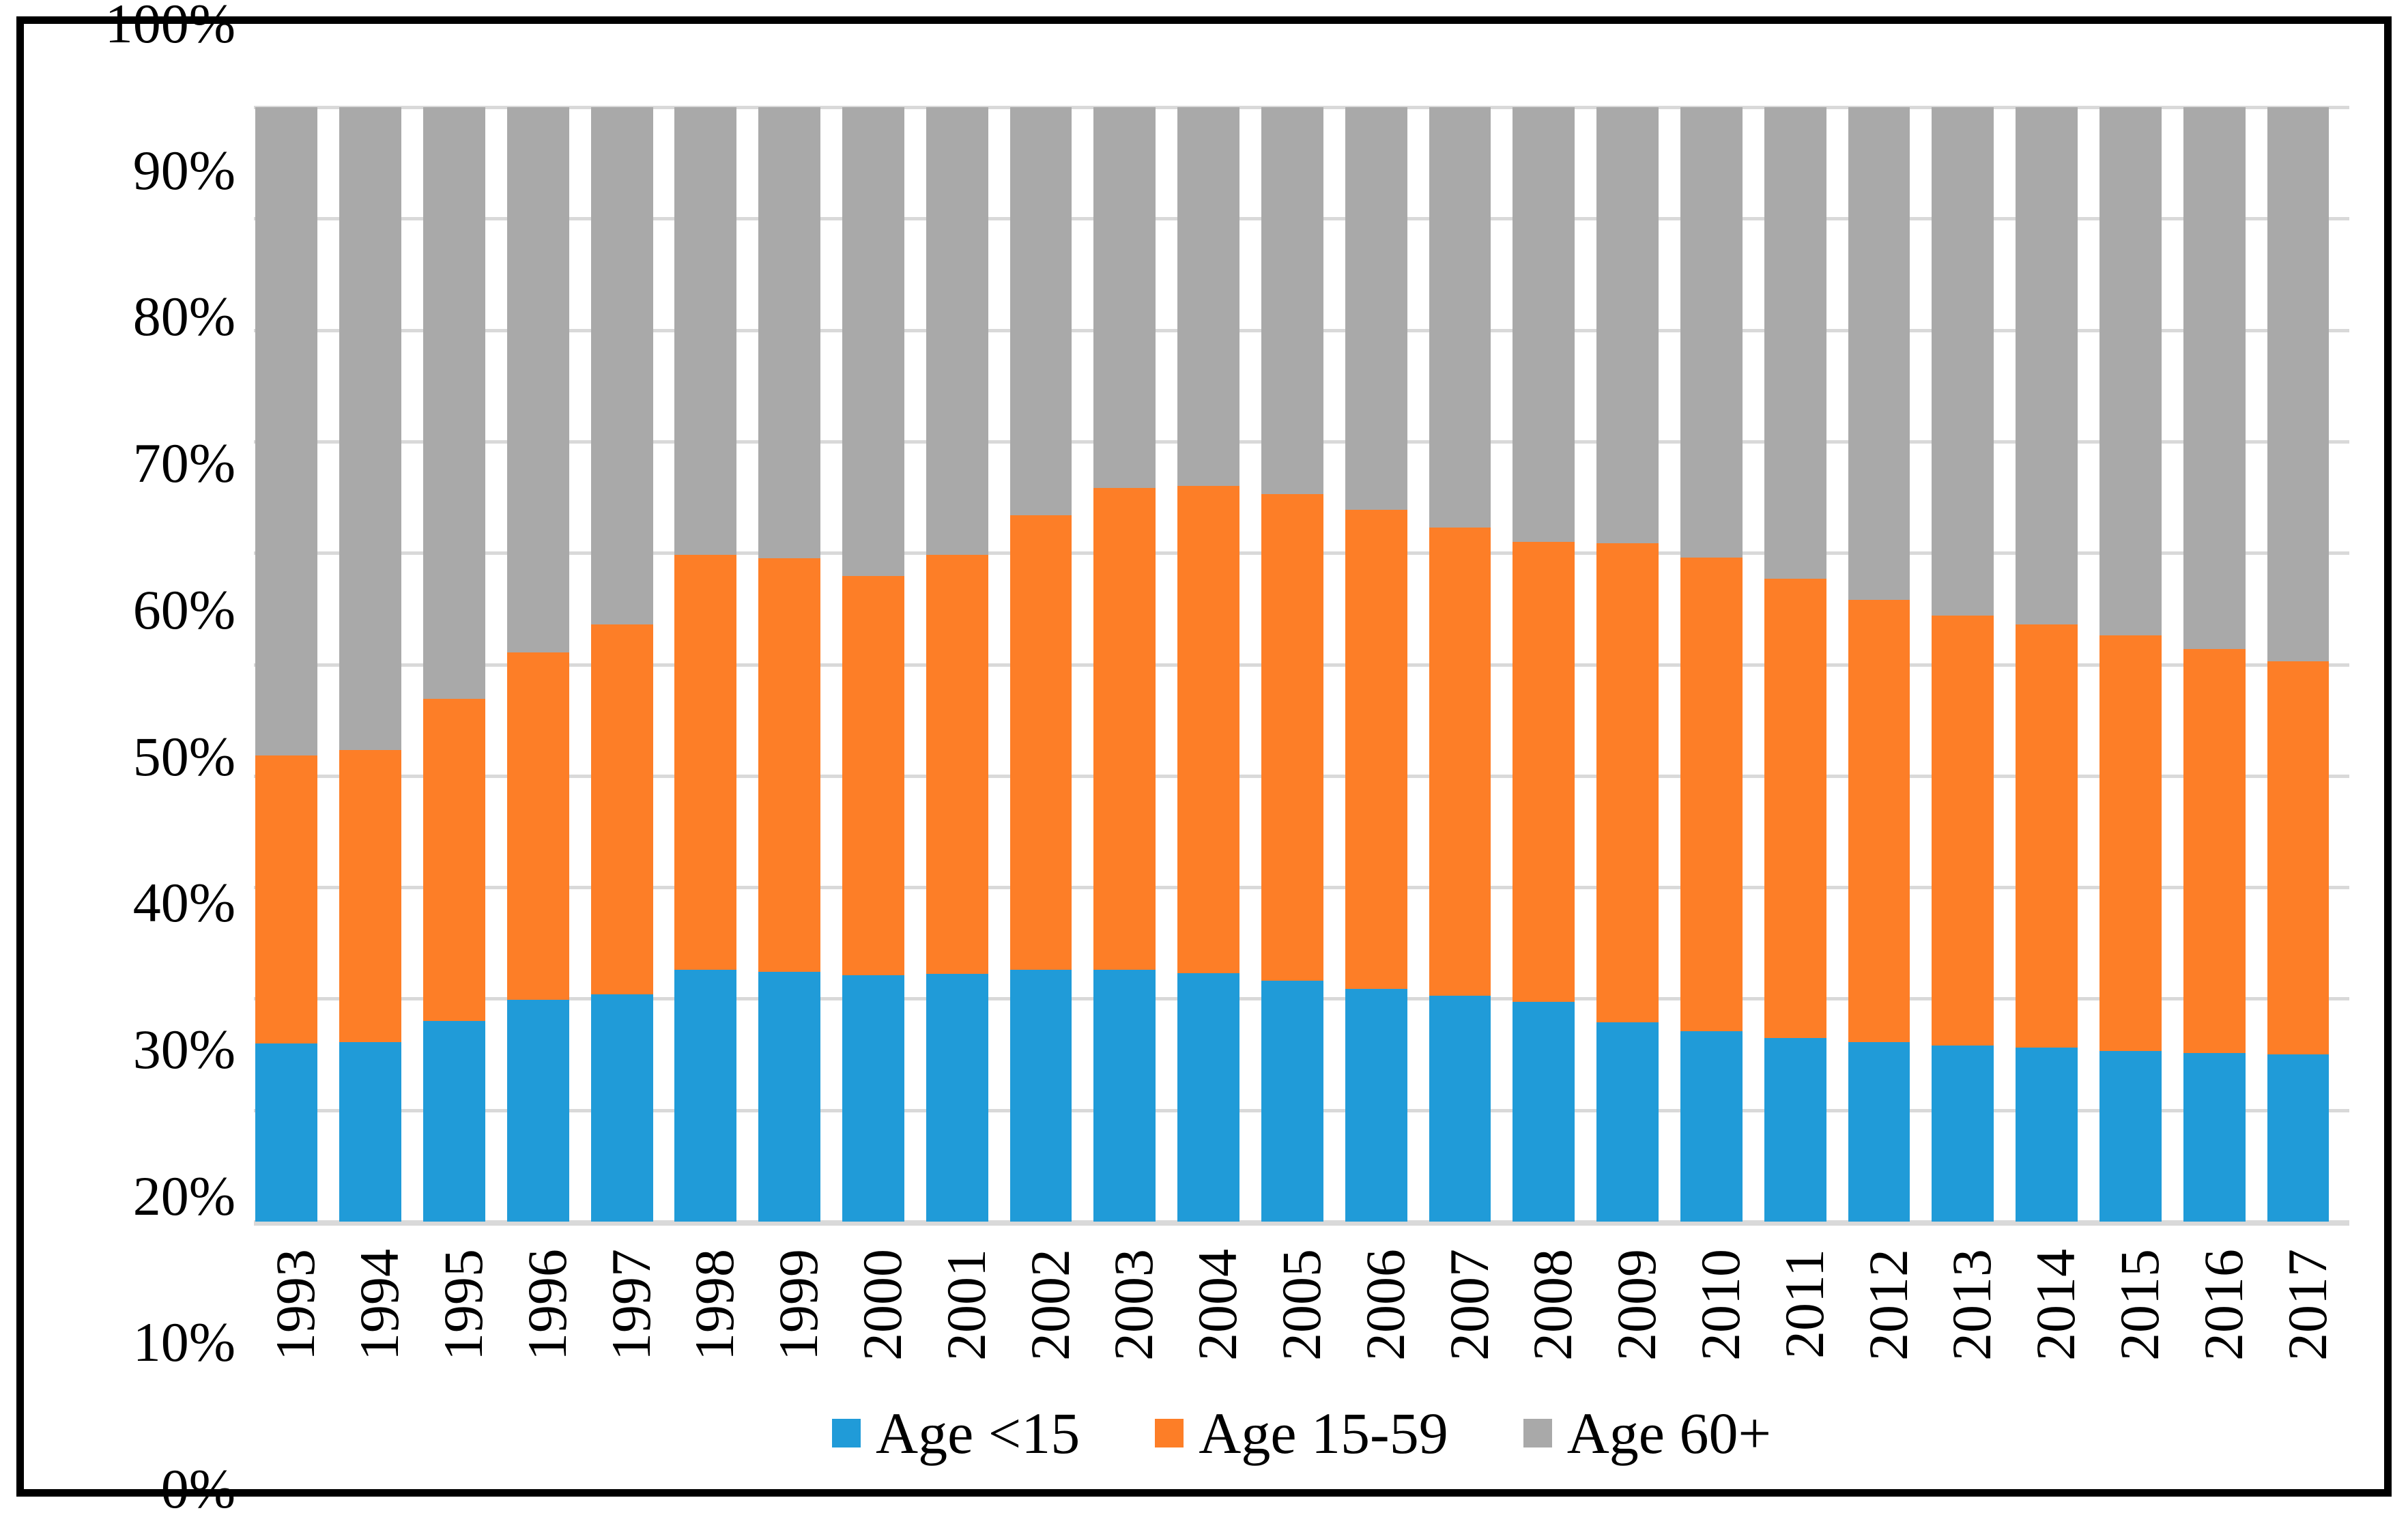 The height and width of the screenshot is (1513, 2408). What do you see at coordinates (2130, 664) in the screenshot?
I see `stacked-bar-2015` at bounding box center [2130, 664].